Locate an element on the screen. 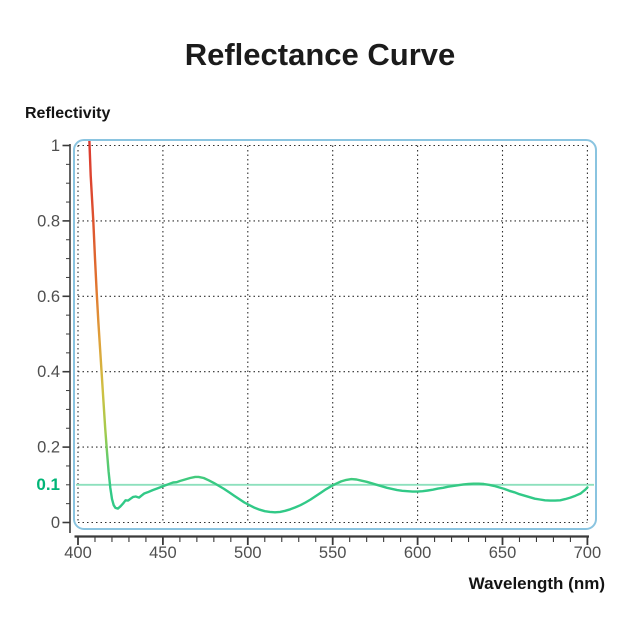 The height and width of the screenshot is (640, 640). x-tick-label: 600 is located at coordinates (418, 553).